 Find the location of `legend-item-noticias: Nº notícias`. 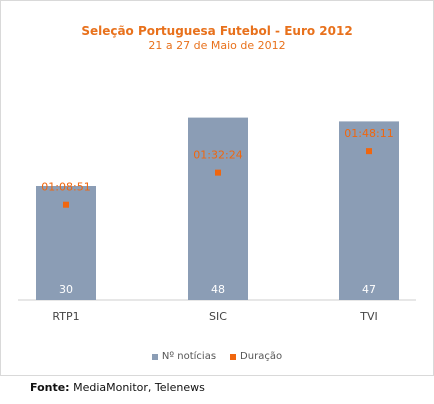

legend-item-noticias: Nº notícias is located at coordinates (184, 356).